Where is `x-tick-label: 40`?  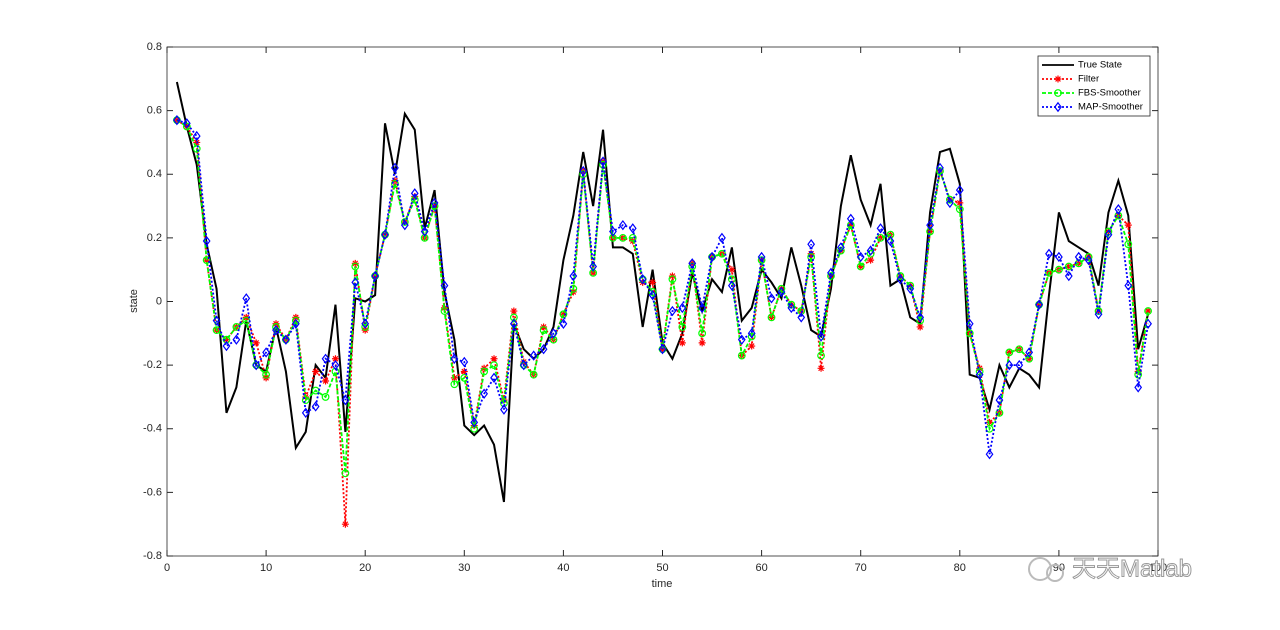
x-tick-label: 40 is located at coordinates (563, 568).